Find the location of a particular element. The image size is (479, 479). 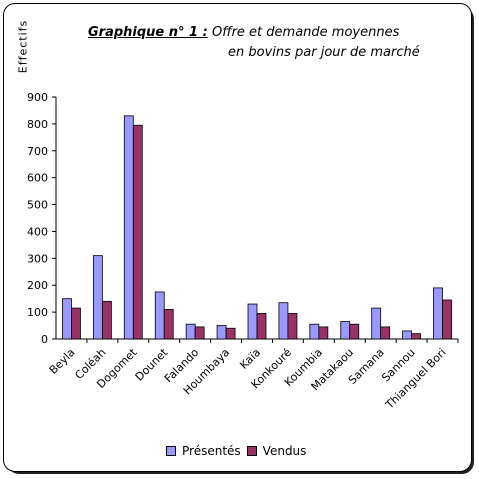

legend-label-vendus: Vendus is located at coordinates (284, 451).